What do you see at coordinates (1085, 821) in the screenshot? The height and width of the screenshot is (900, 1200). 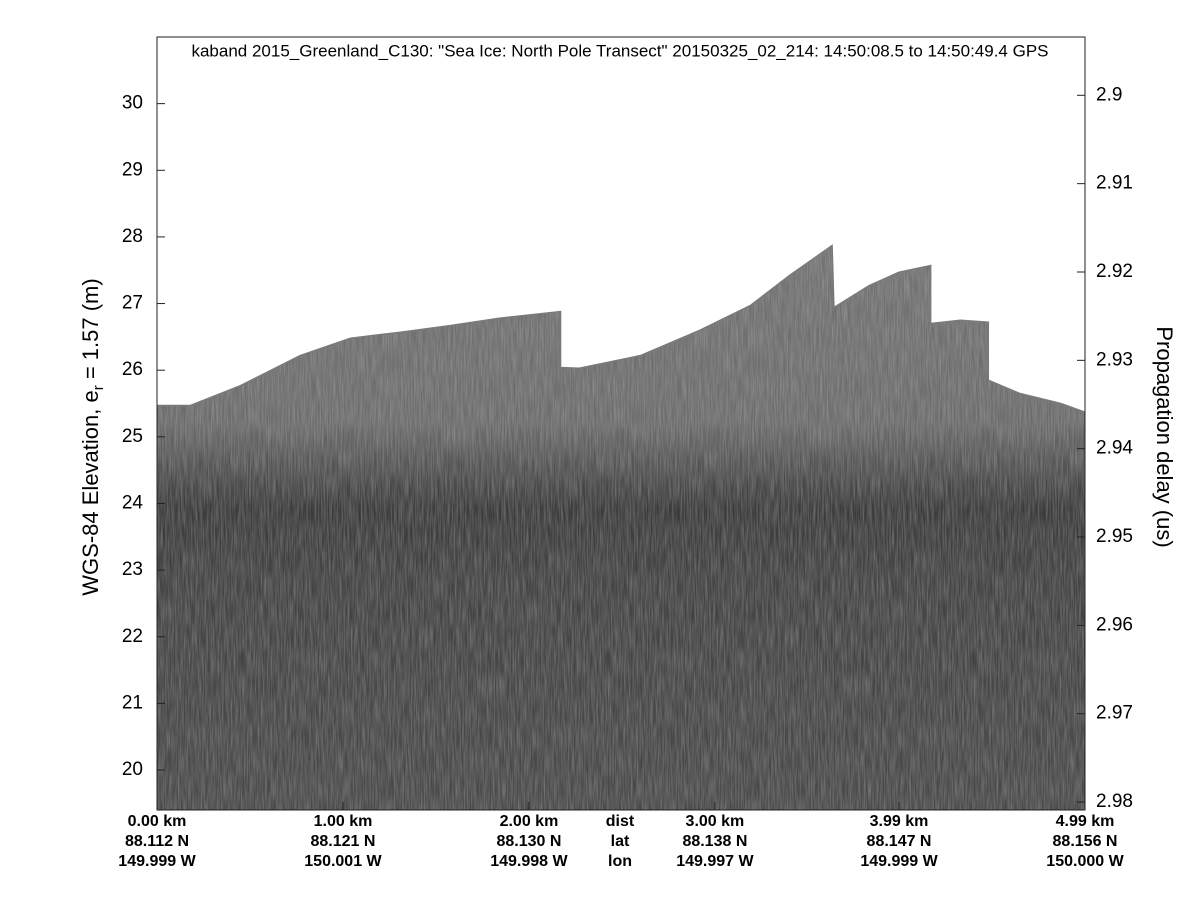 I see `x-tick-label: 4.99 km` at bounding box center [1085, 821].